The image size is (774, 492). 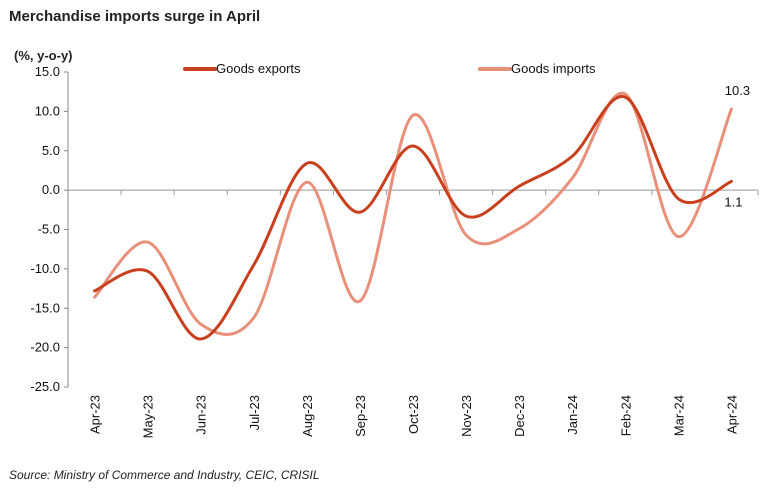 I want to click on y-tick-label: 0.0, so click(x=51, y=189).